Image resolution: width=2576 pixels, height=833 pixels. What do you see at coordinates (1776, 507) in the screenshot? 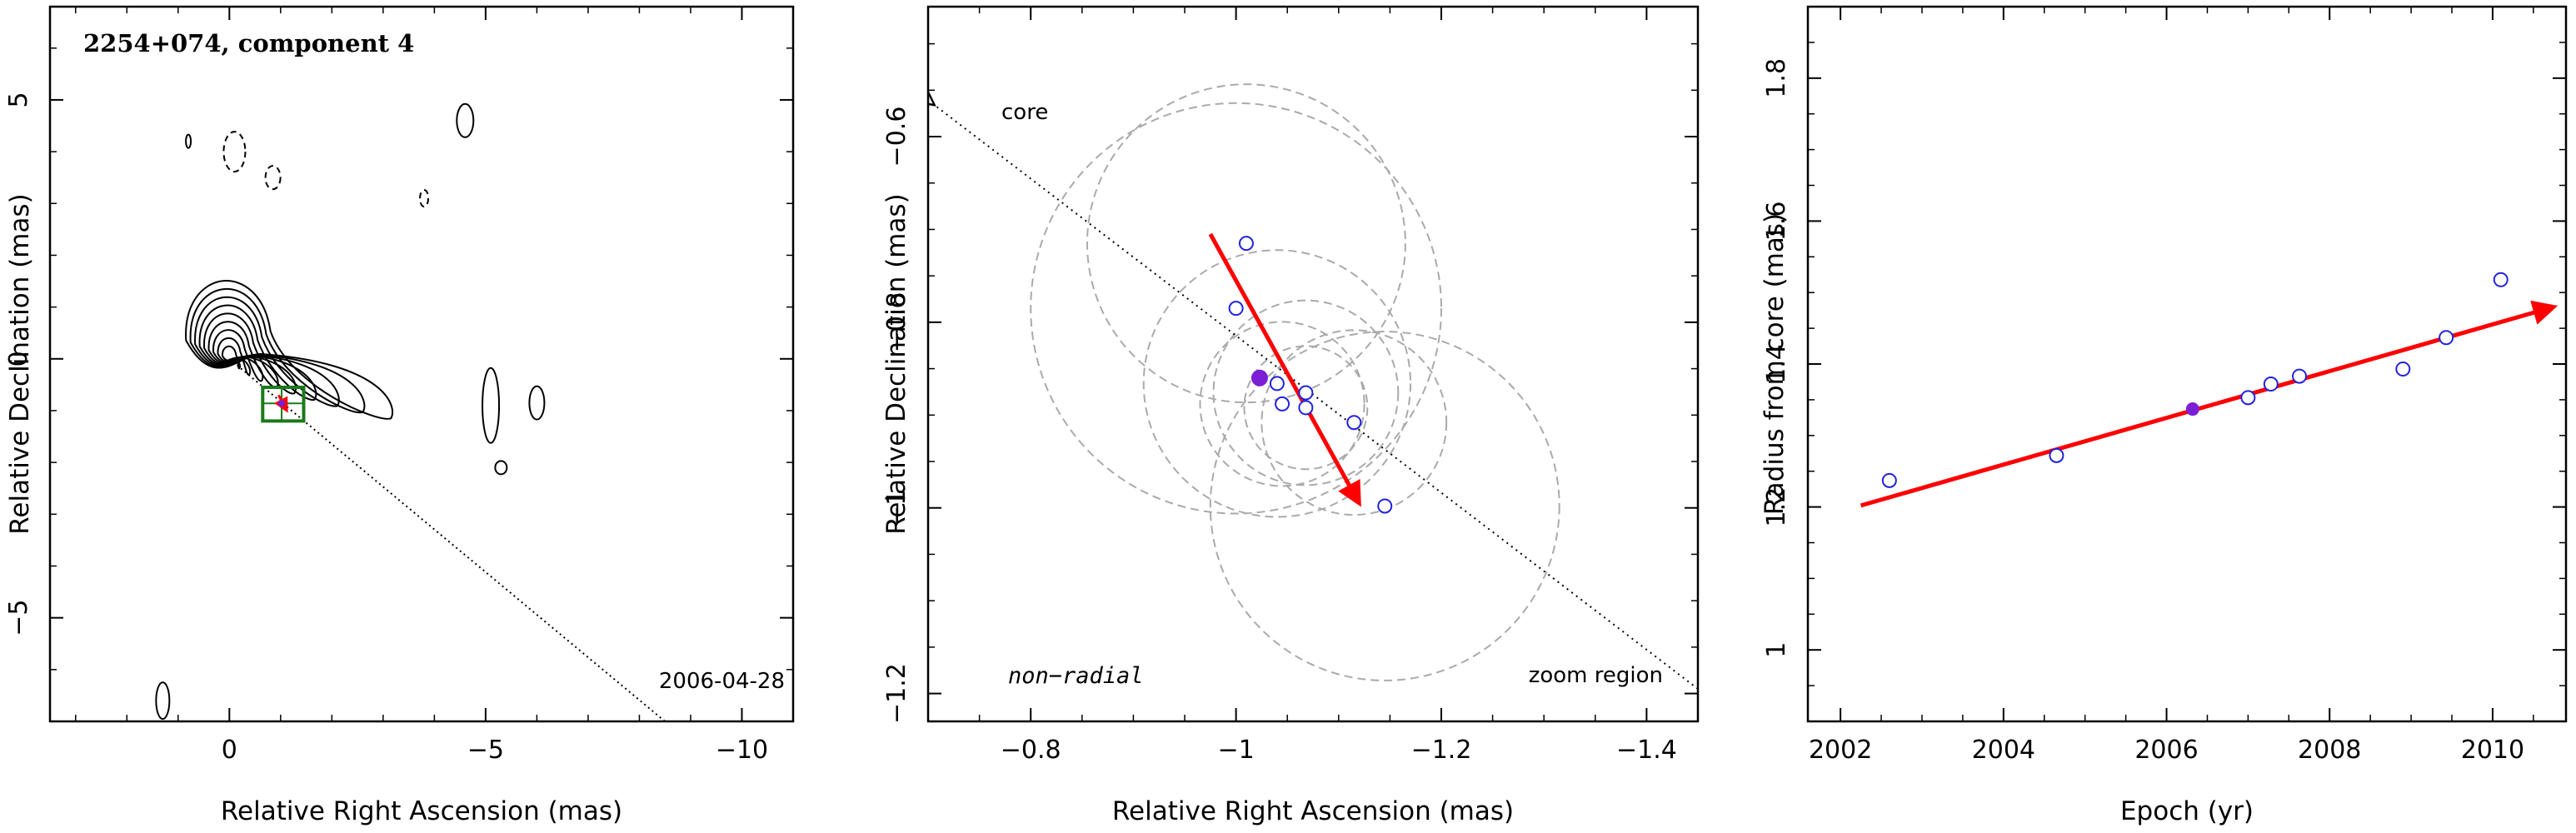
I see `panel-radius-y-tick-label: 1.2` at bounding box center [1776, 507].